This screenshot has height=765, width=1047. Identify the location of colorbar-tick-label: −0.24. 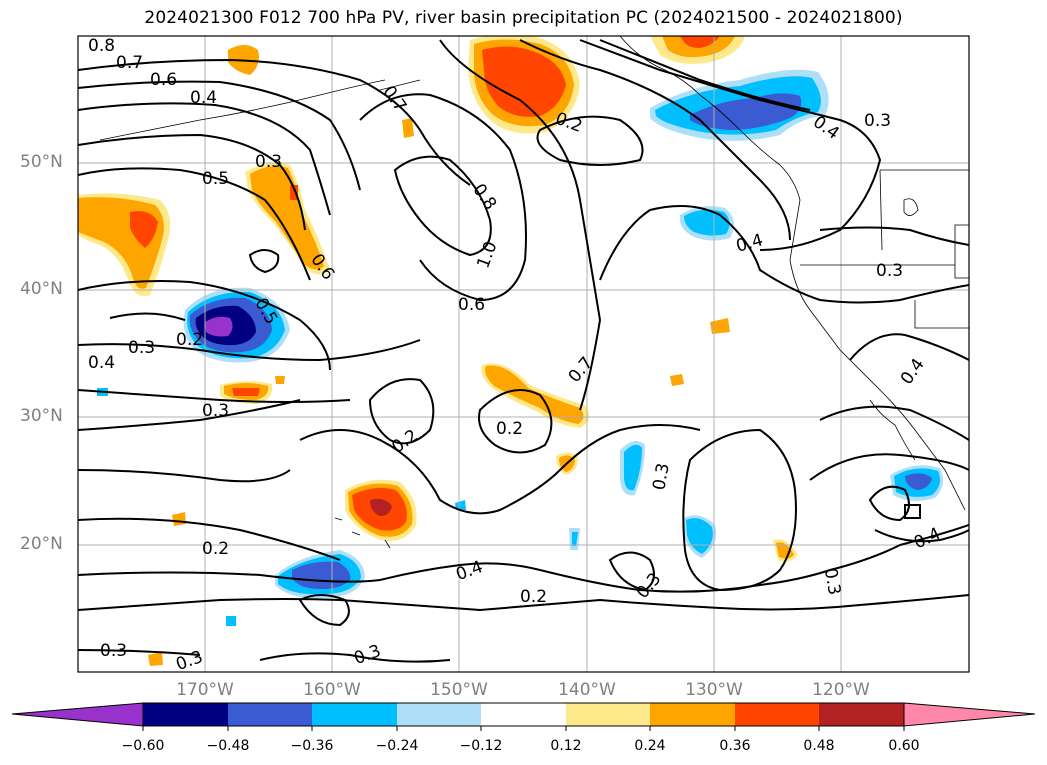
(397, 746).